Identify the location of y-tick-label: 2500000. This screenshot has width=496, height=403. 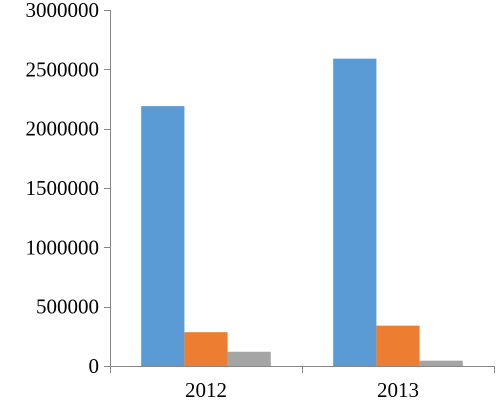
(63, 69).